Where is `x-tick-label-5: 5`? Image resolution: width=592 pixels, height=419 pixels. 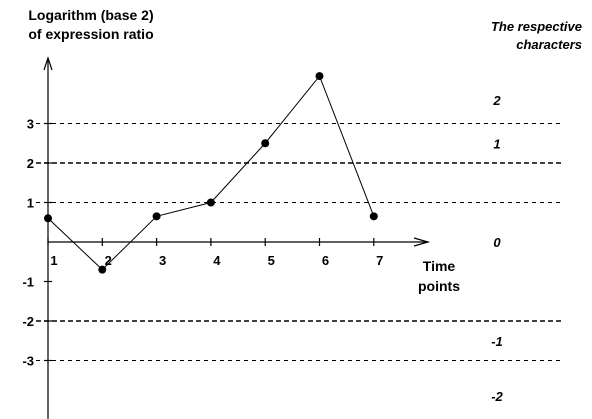 x-tick-label-5: 5 is located at coordinates (271, 260).